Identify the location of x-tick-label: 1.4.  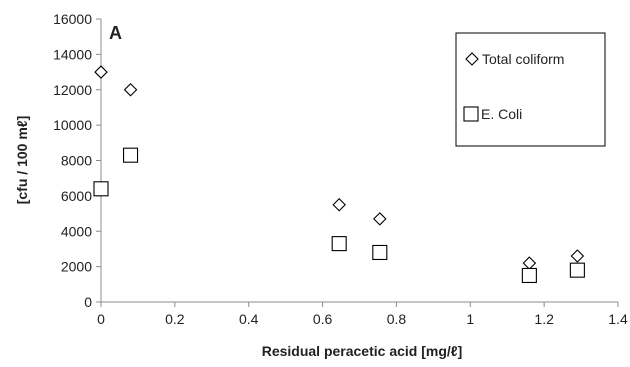
(618, 319).